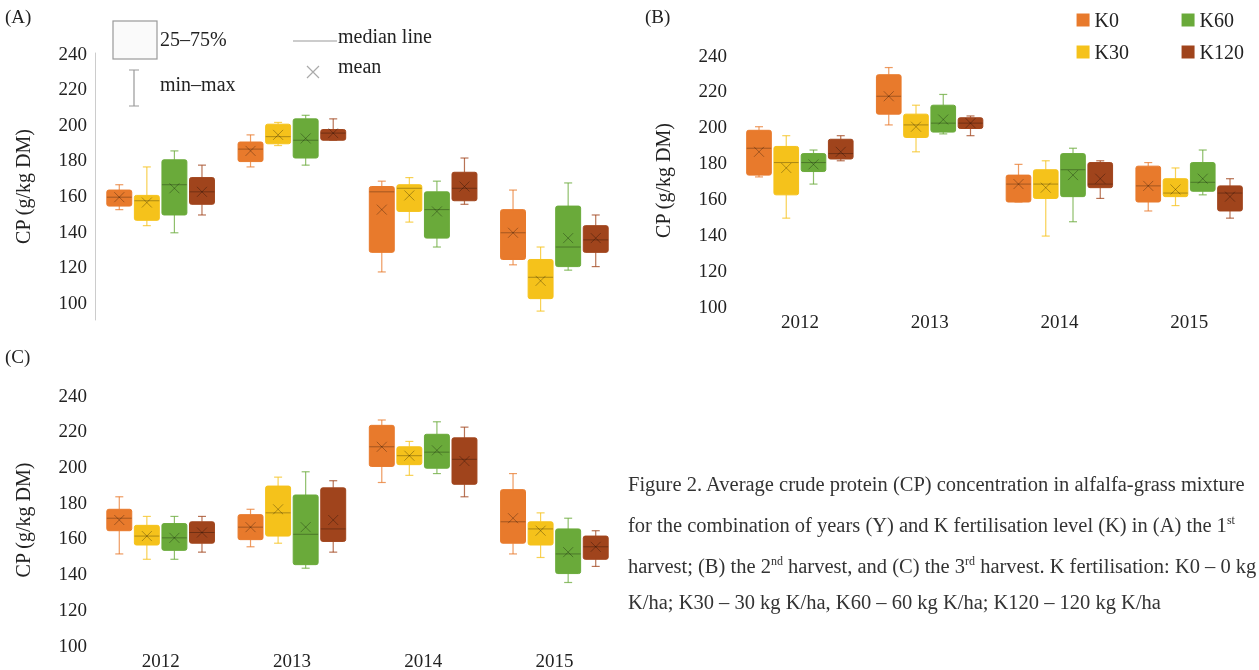 The width and height of the screenshot is (1259, 670). What do you see at coordinates (1222, 52) in the screenshot?
I see `legend-label: K120` at bounding box center [1222, 52].